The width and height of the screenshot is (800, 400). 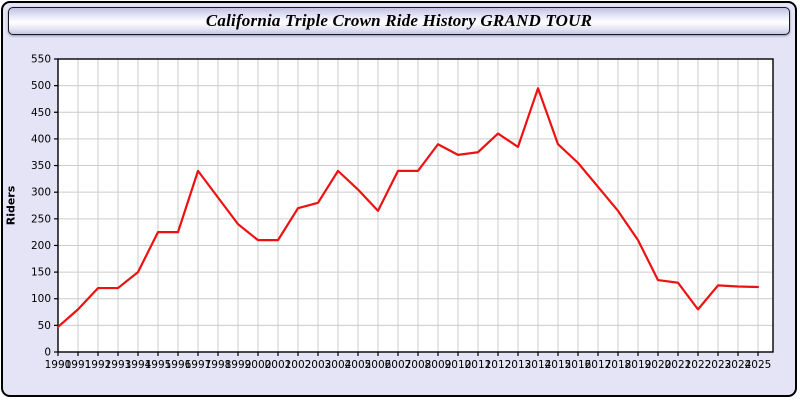 What do you see at coordinates (158, 365) in the screenshot?
I see `x-tick-label: 1995` at bounding box center [158, 365].